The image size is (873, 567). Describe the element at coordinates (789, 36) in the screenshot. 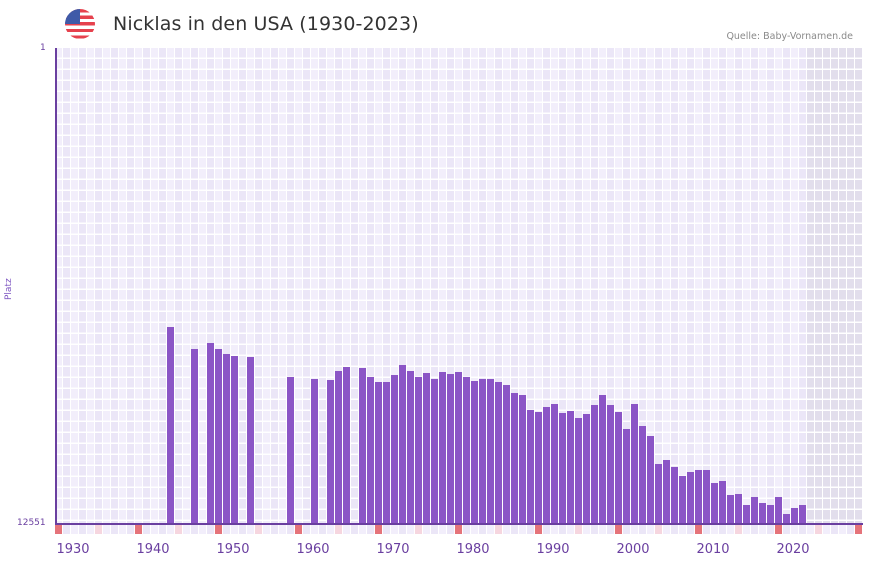

I see `source-link: Quelle: Baby-Vornamen.de` at that location.